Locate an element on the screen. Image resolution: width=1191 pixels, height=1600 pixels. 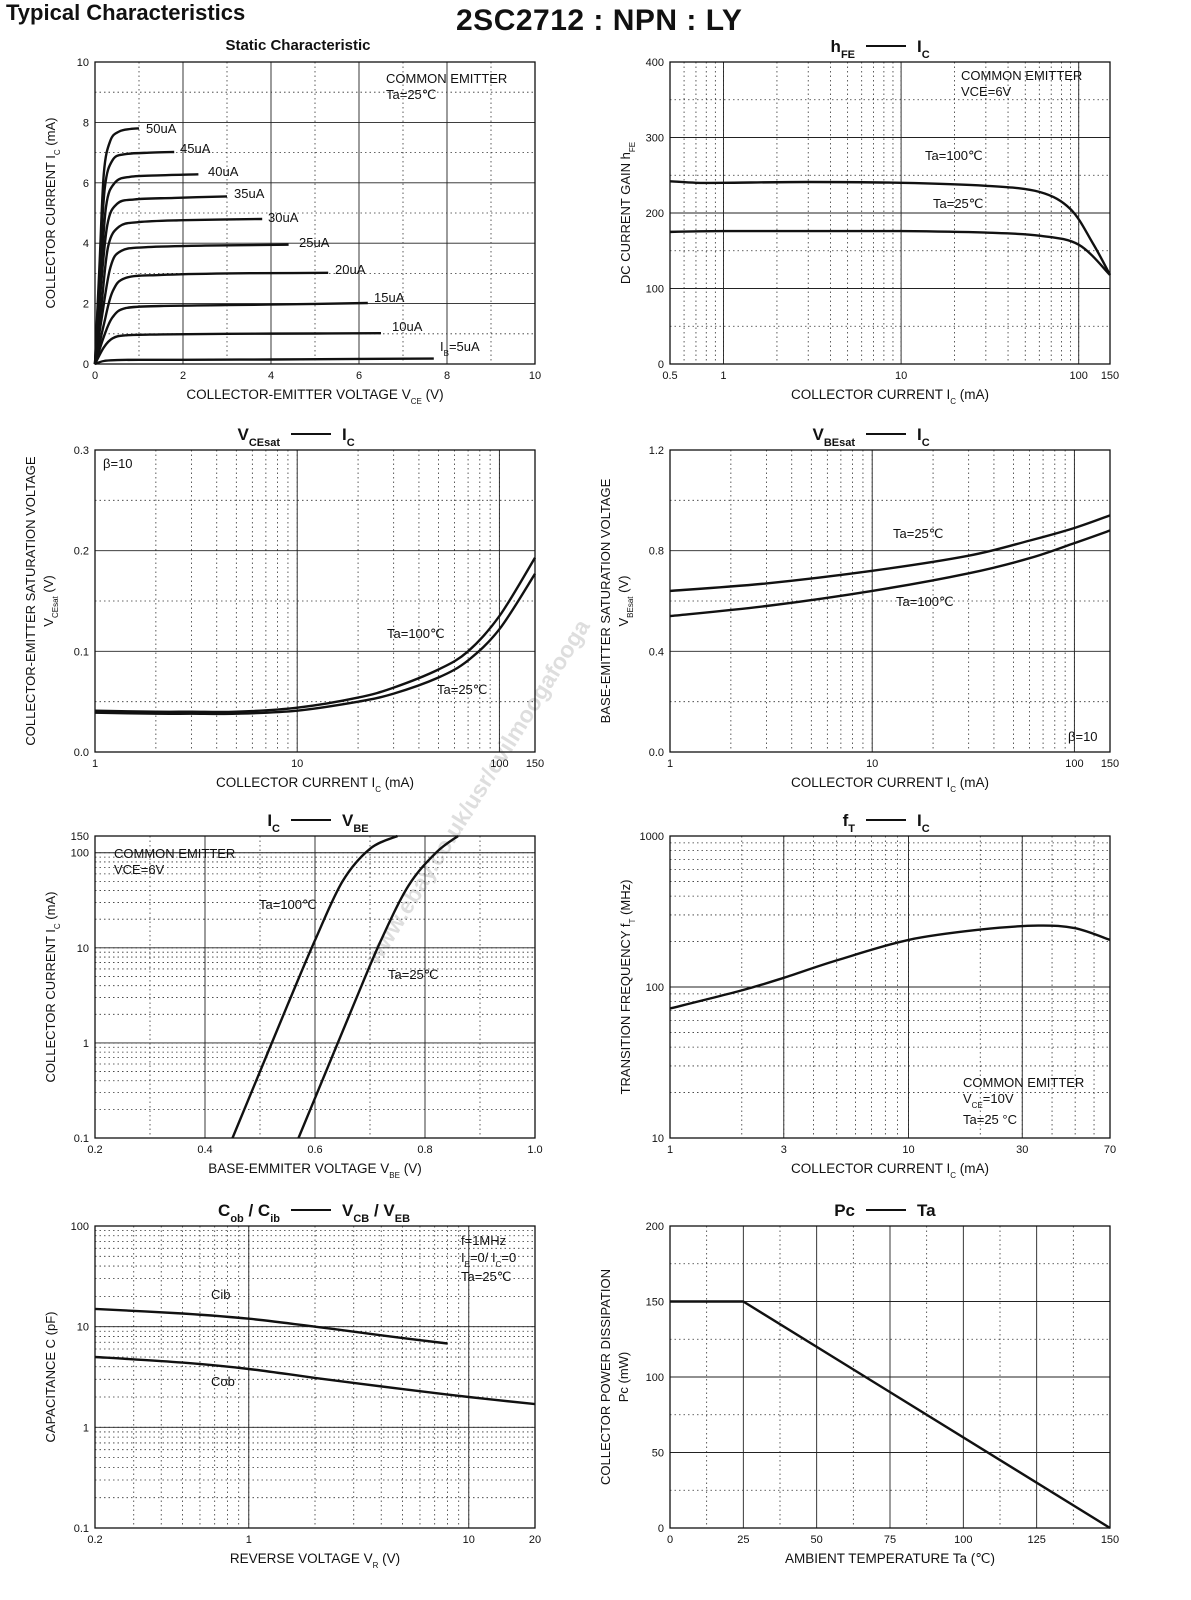
y-tick-label: 0.3 is located at coordinates (81, 451).